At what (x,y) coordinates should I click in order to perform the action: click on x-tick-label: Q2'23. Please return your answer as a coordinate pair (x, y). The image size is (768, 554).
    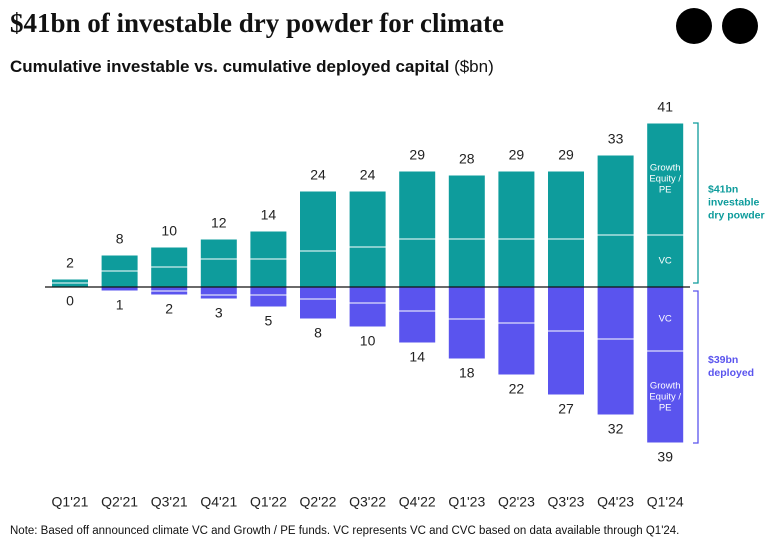
    Looking at the image, I should click on (516, 502).